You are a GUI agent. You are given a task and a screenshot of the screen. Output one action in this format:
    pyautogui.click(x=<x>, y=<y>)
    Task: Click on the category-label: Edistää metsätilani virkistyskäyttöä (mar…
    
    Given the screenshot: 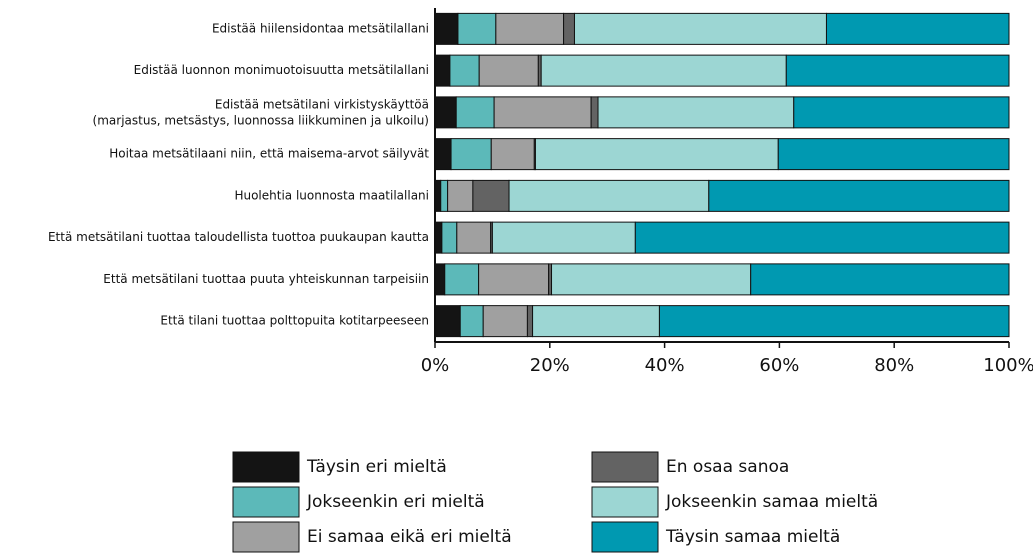 What is the action you would take?
    pyautogui.click(x=261, y=112)
    